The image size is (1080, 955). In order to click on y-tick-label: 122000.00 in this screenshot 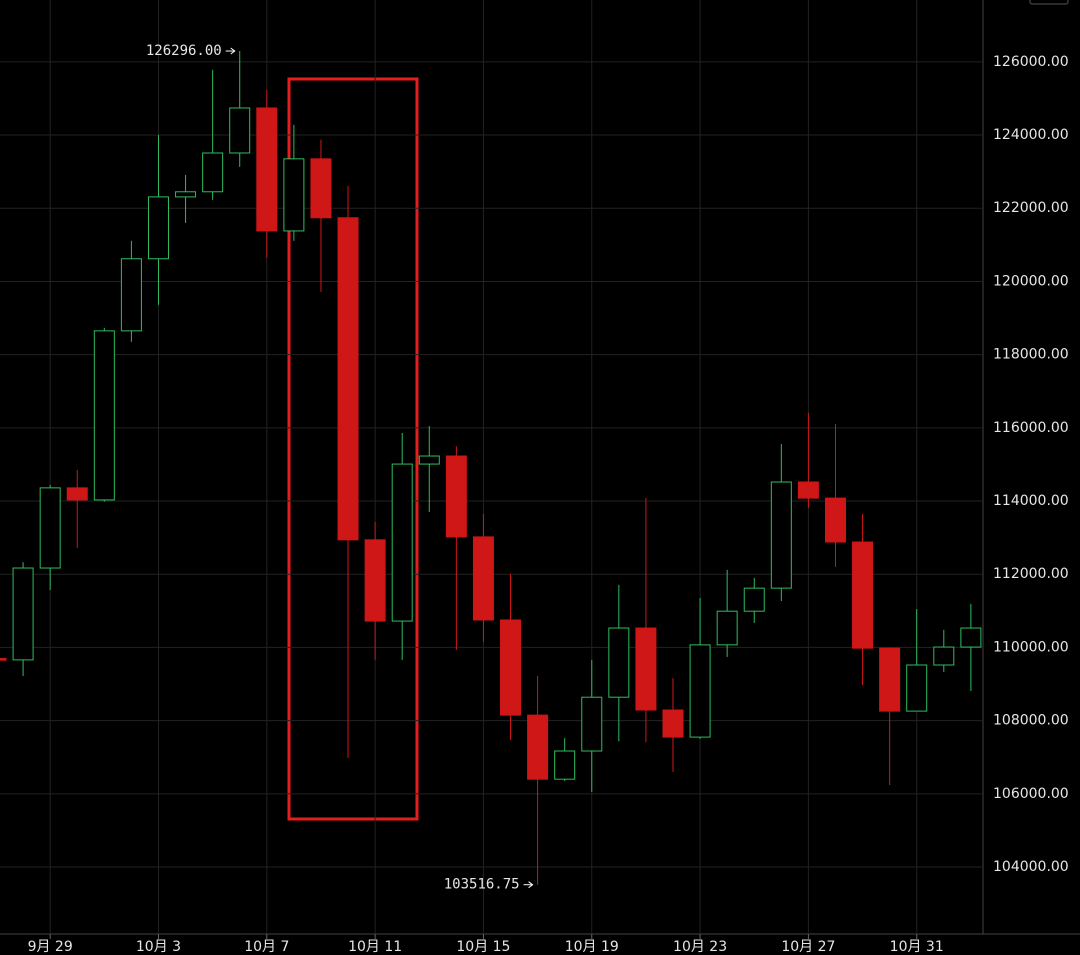, I will do `click(1031, 208)`.